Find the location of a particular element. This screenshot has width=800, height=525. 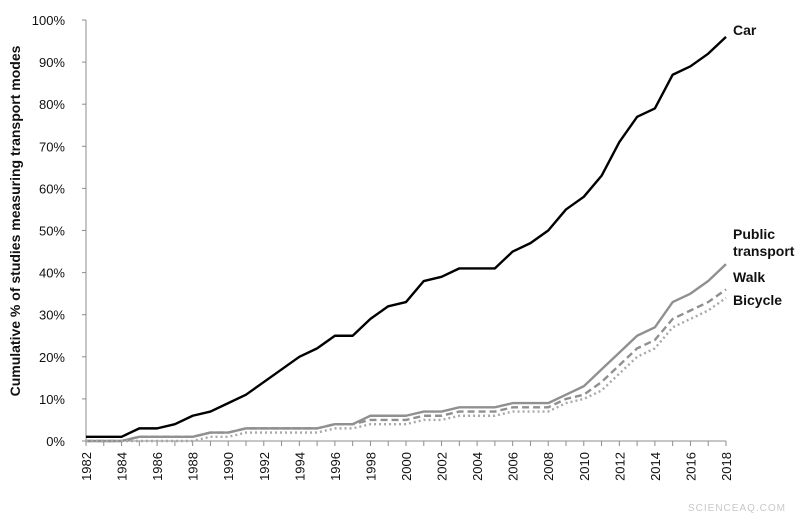

x-tick-label: 2002 is located at coordinates (442, 466).